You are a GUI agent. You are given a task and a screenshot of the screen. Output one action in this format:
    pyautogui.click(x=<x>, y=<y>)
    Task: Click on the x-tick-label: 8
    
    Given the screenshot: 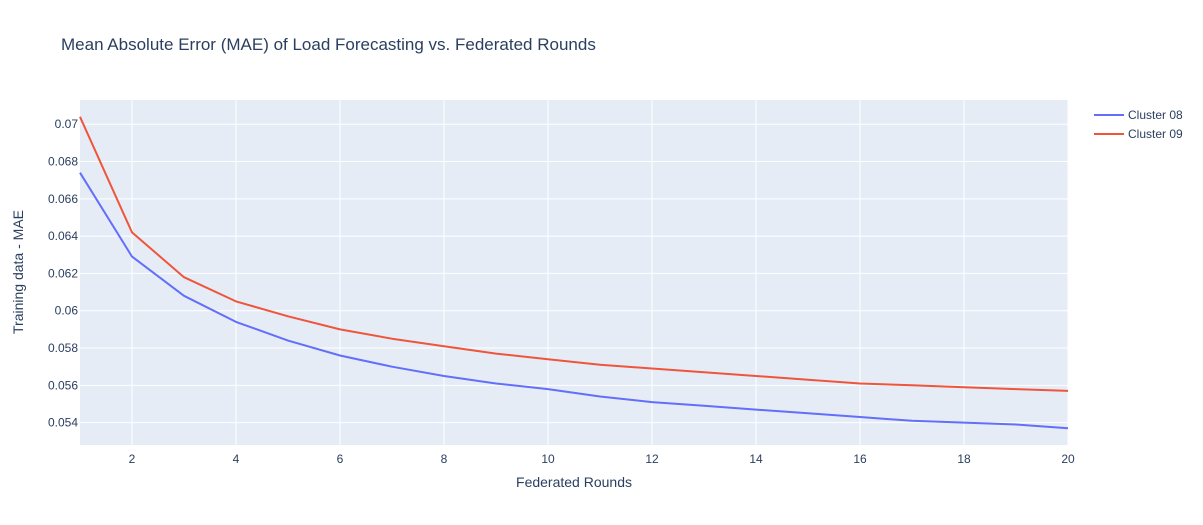 What is the action you would take?
    pyautogui.click(x=444, y=459)
    